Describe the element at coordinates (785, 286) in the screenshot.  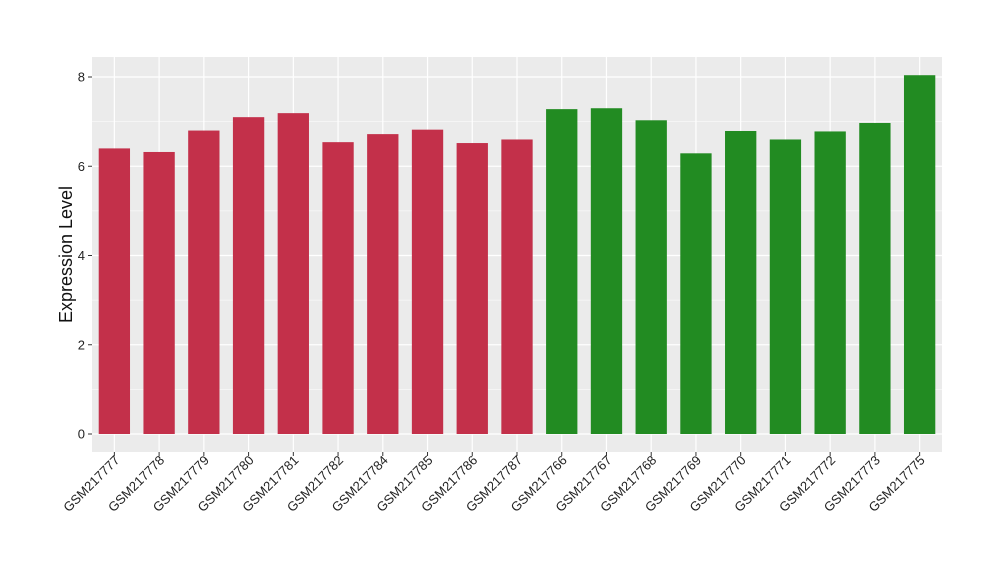
I see `bar-GSM217771` at that location.